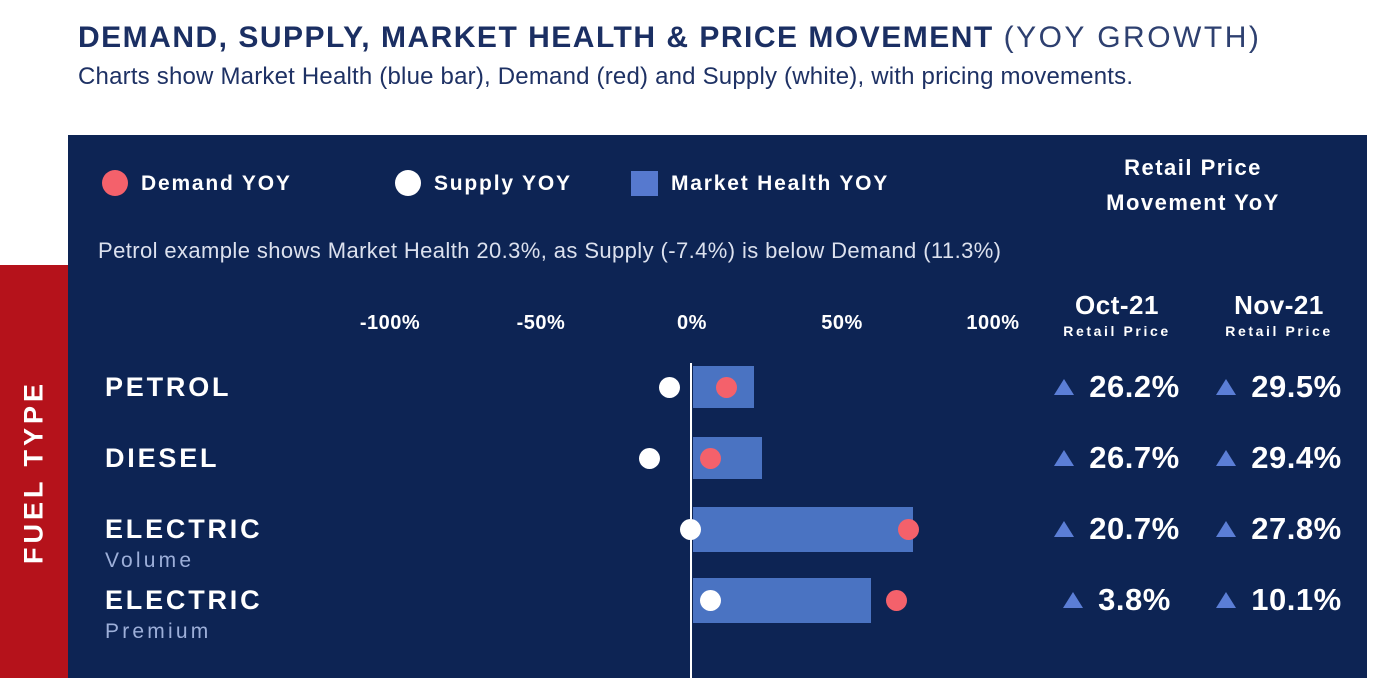  What do you see at coordinates (245, 387) in the screenshot?
I see `row-label-petrol: PETROL` at bounding box center [245, 387].